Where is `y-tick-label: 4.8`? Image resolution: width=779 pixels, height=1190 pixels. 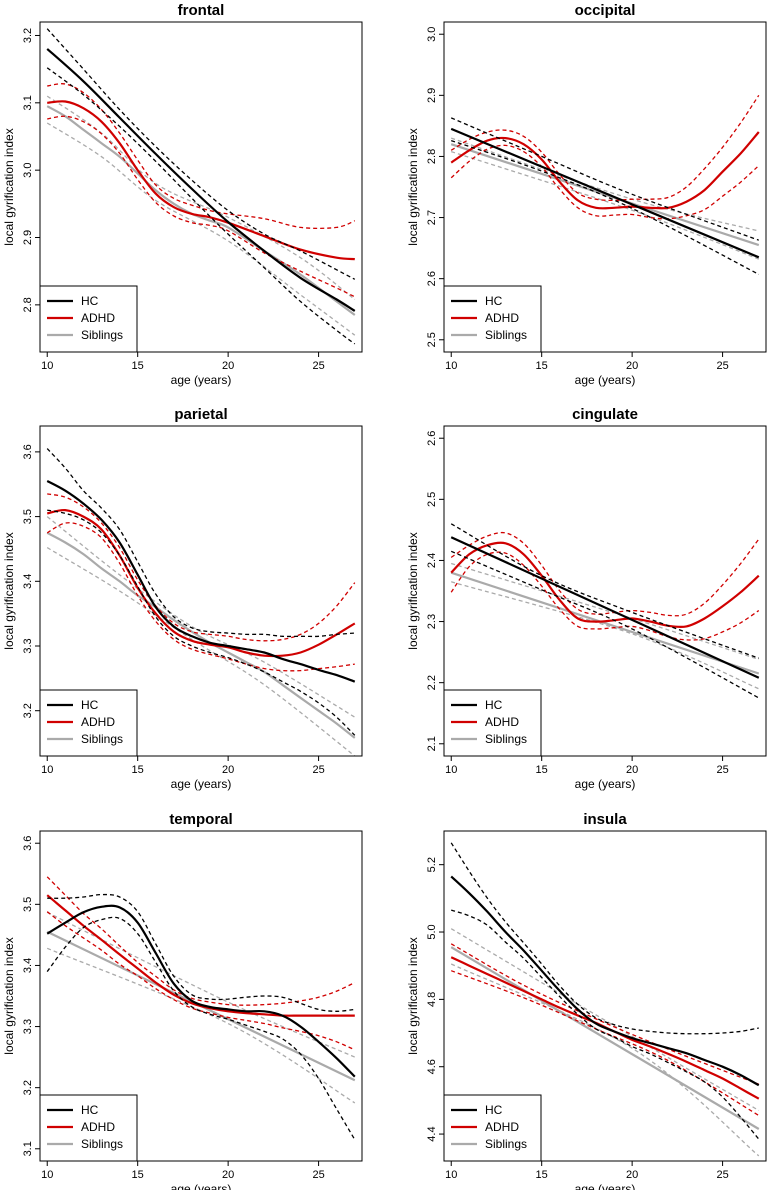 y-tick-label: 4.8 is located at coordinates (432, 999).